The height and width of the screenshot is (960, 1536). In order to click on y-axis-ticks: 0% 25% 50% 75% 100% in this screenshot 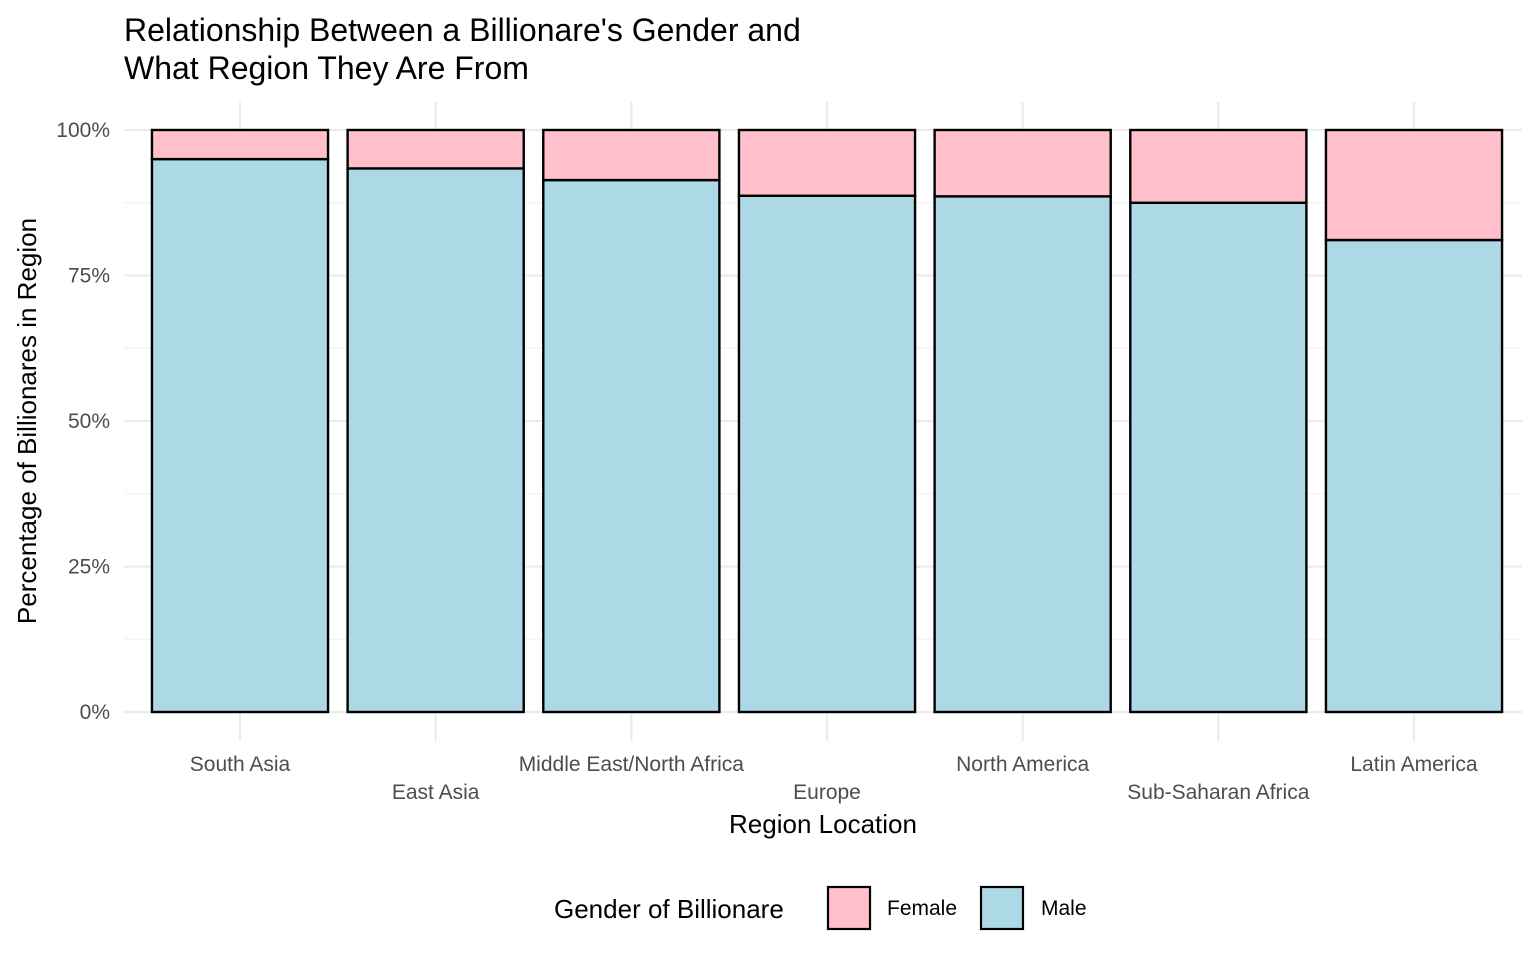, I will do `click(83, 421)`.